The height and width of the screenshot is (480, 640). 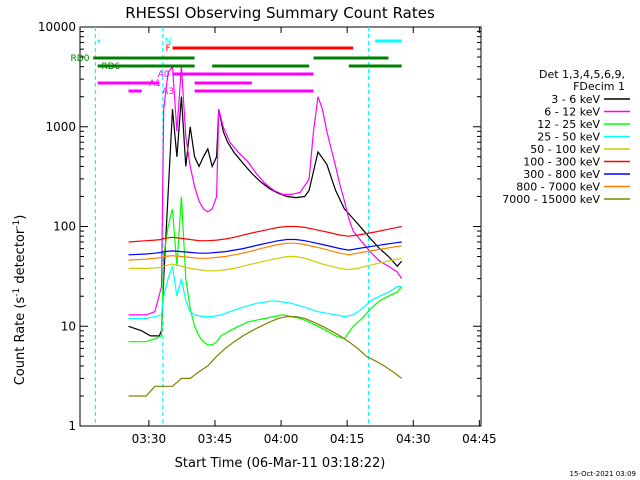 I want to click on legend-subtitle: FDecim 1, so click(x=599, y=86).